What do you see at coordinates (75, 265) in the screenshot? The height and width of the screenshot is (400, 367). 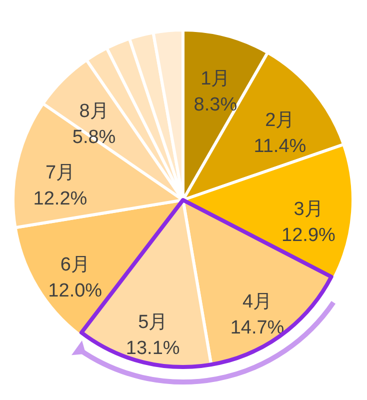 I see `slice-label: 6月` at bounding box center [75, 265].